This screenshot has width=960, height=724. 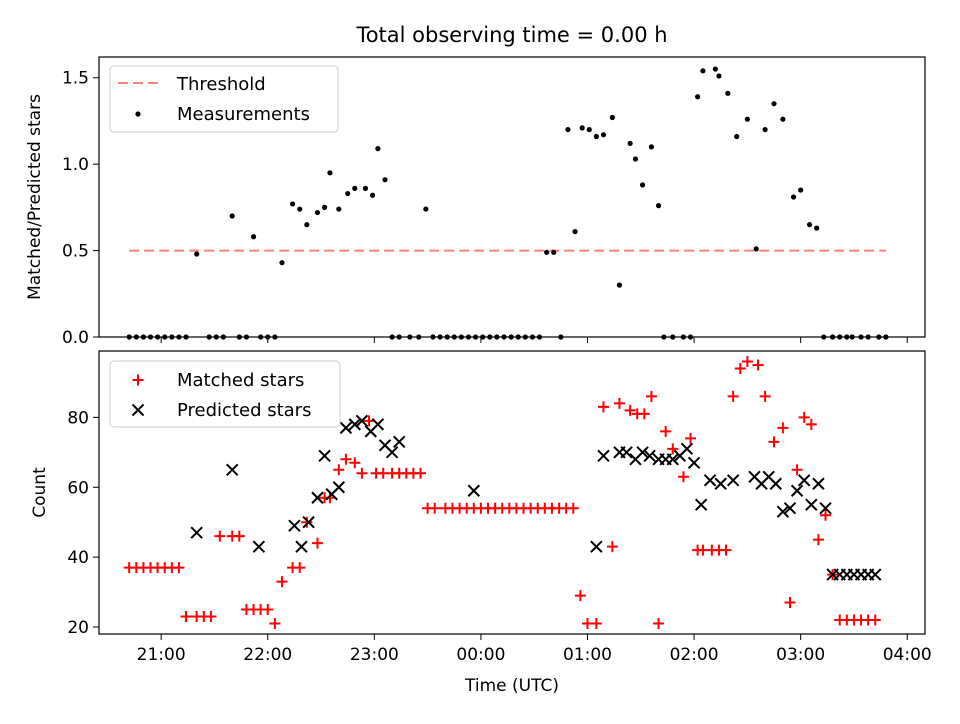 I want to click on legend-matched-label: Matched stars, so click(x=240, y=380).